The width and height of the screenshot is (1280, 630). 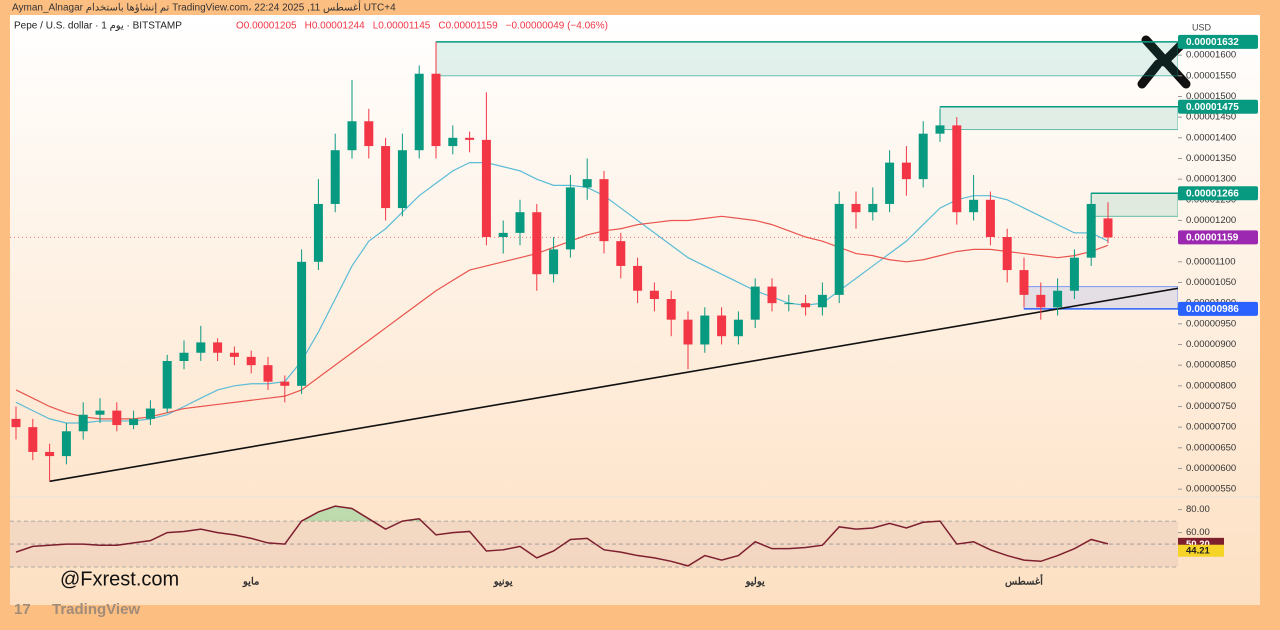 I want to click on y-tick-label: 80.00, so click(x=1198, y=509).